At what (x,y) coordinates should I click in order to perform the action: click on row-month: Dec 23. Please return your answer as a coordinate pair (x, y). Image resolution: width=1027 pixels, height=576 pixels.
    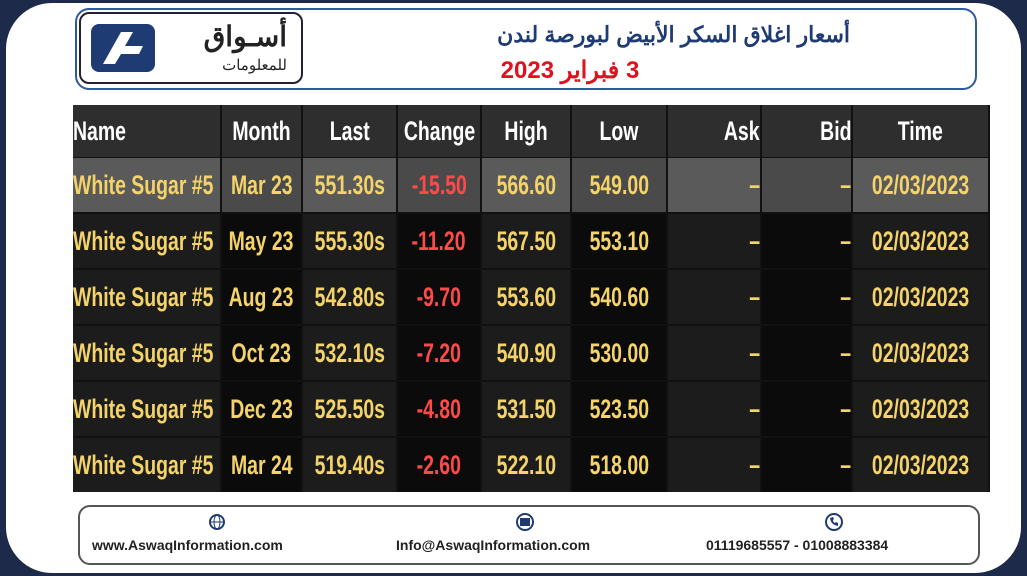
    Looking at the image, I should click on (261, 409).